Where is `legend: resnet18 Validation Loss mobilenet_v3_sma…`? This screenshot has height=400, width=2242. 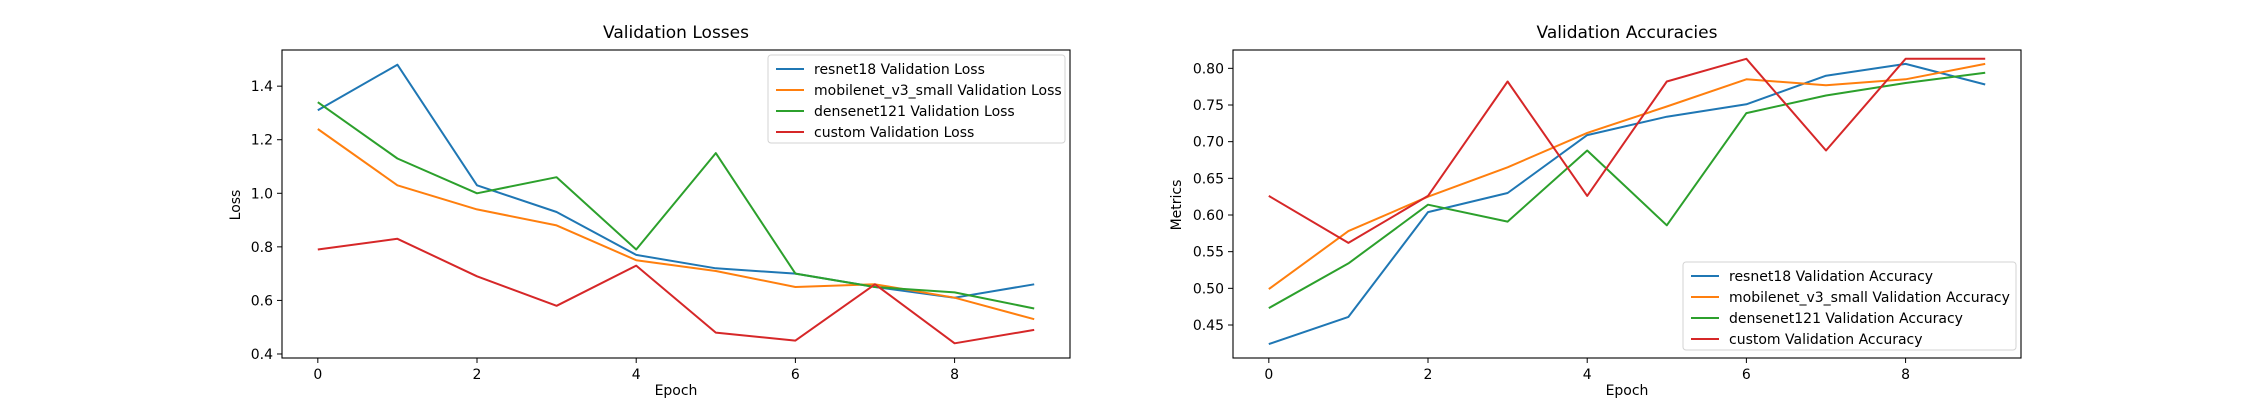 legend: resnet18 Validation Loss mobilenet_v3_sma… is located at coordinates (916, 99).